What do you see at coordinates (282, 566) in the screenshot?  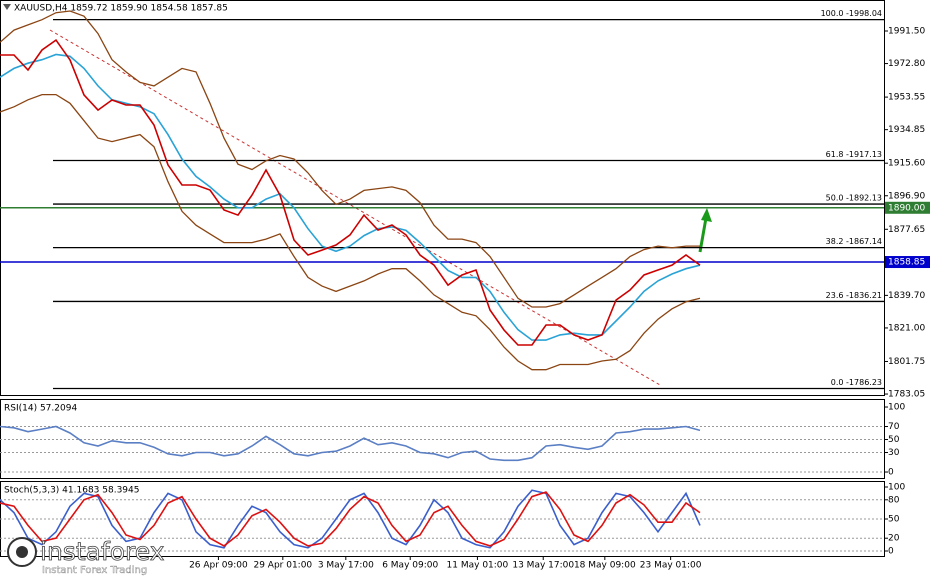 I see `x-tick-label: 29 Apr 01:00` at bounding box center [282, 566].